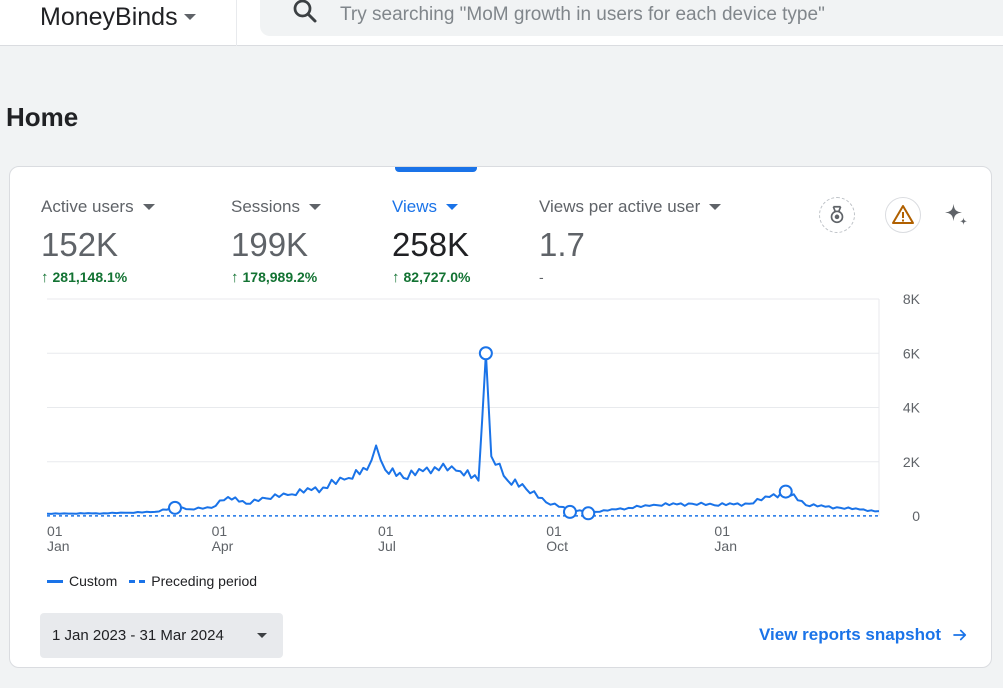 Image resolution: width=1003 pixels, height=688 pixels. I want to click on metric-change: ↑ 82,727.0%, so click(431, 277).